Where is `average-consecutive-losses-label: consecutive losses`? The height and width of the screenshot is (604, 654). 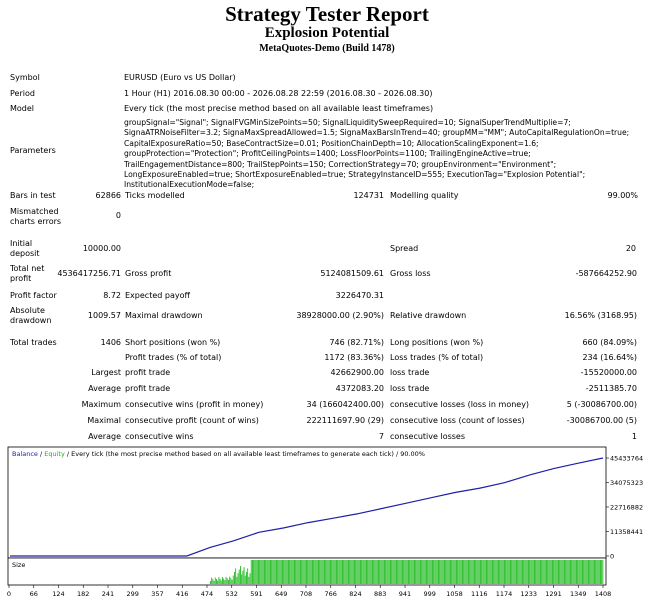 average-consecutive-losses-label: consecutive losses is located at coordinates (428, 436).